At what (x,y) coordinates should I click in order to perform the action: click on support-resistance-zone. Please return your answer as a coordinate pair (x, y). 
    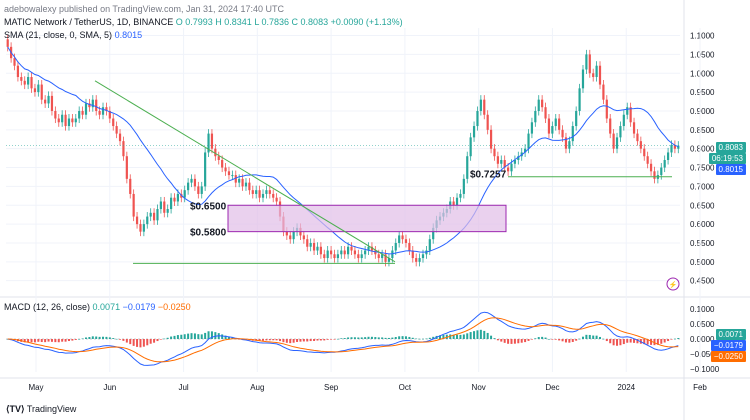
    Looking at the image, I should click on (367, 218).